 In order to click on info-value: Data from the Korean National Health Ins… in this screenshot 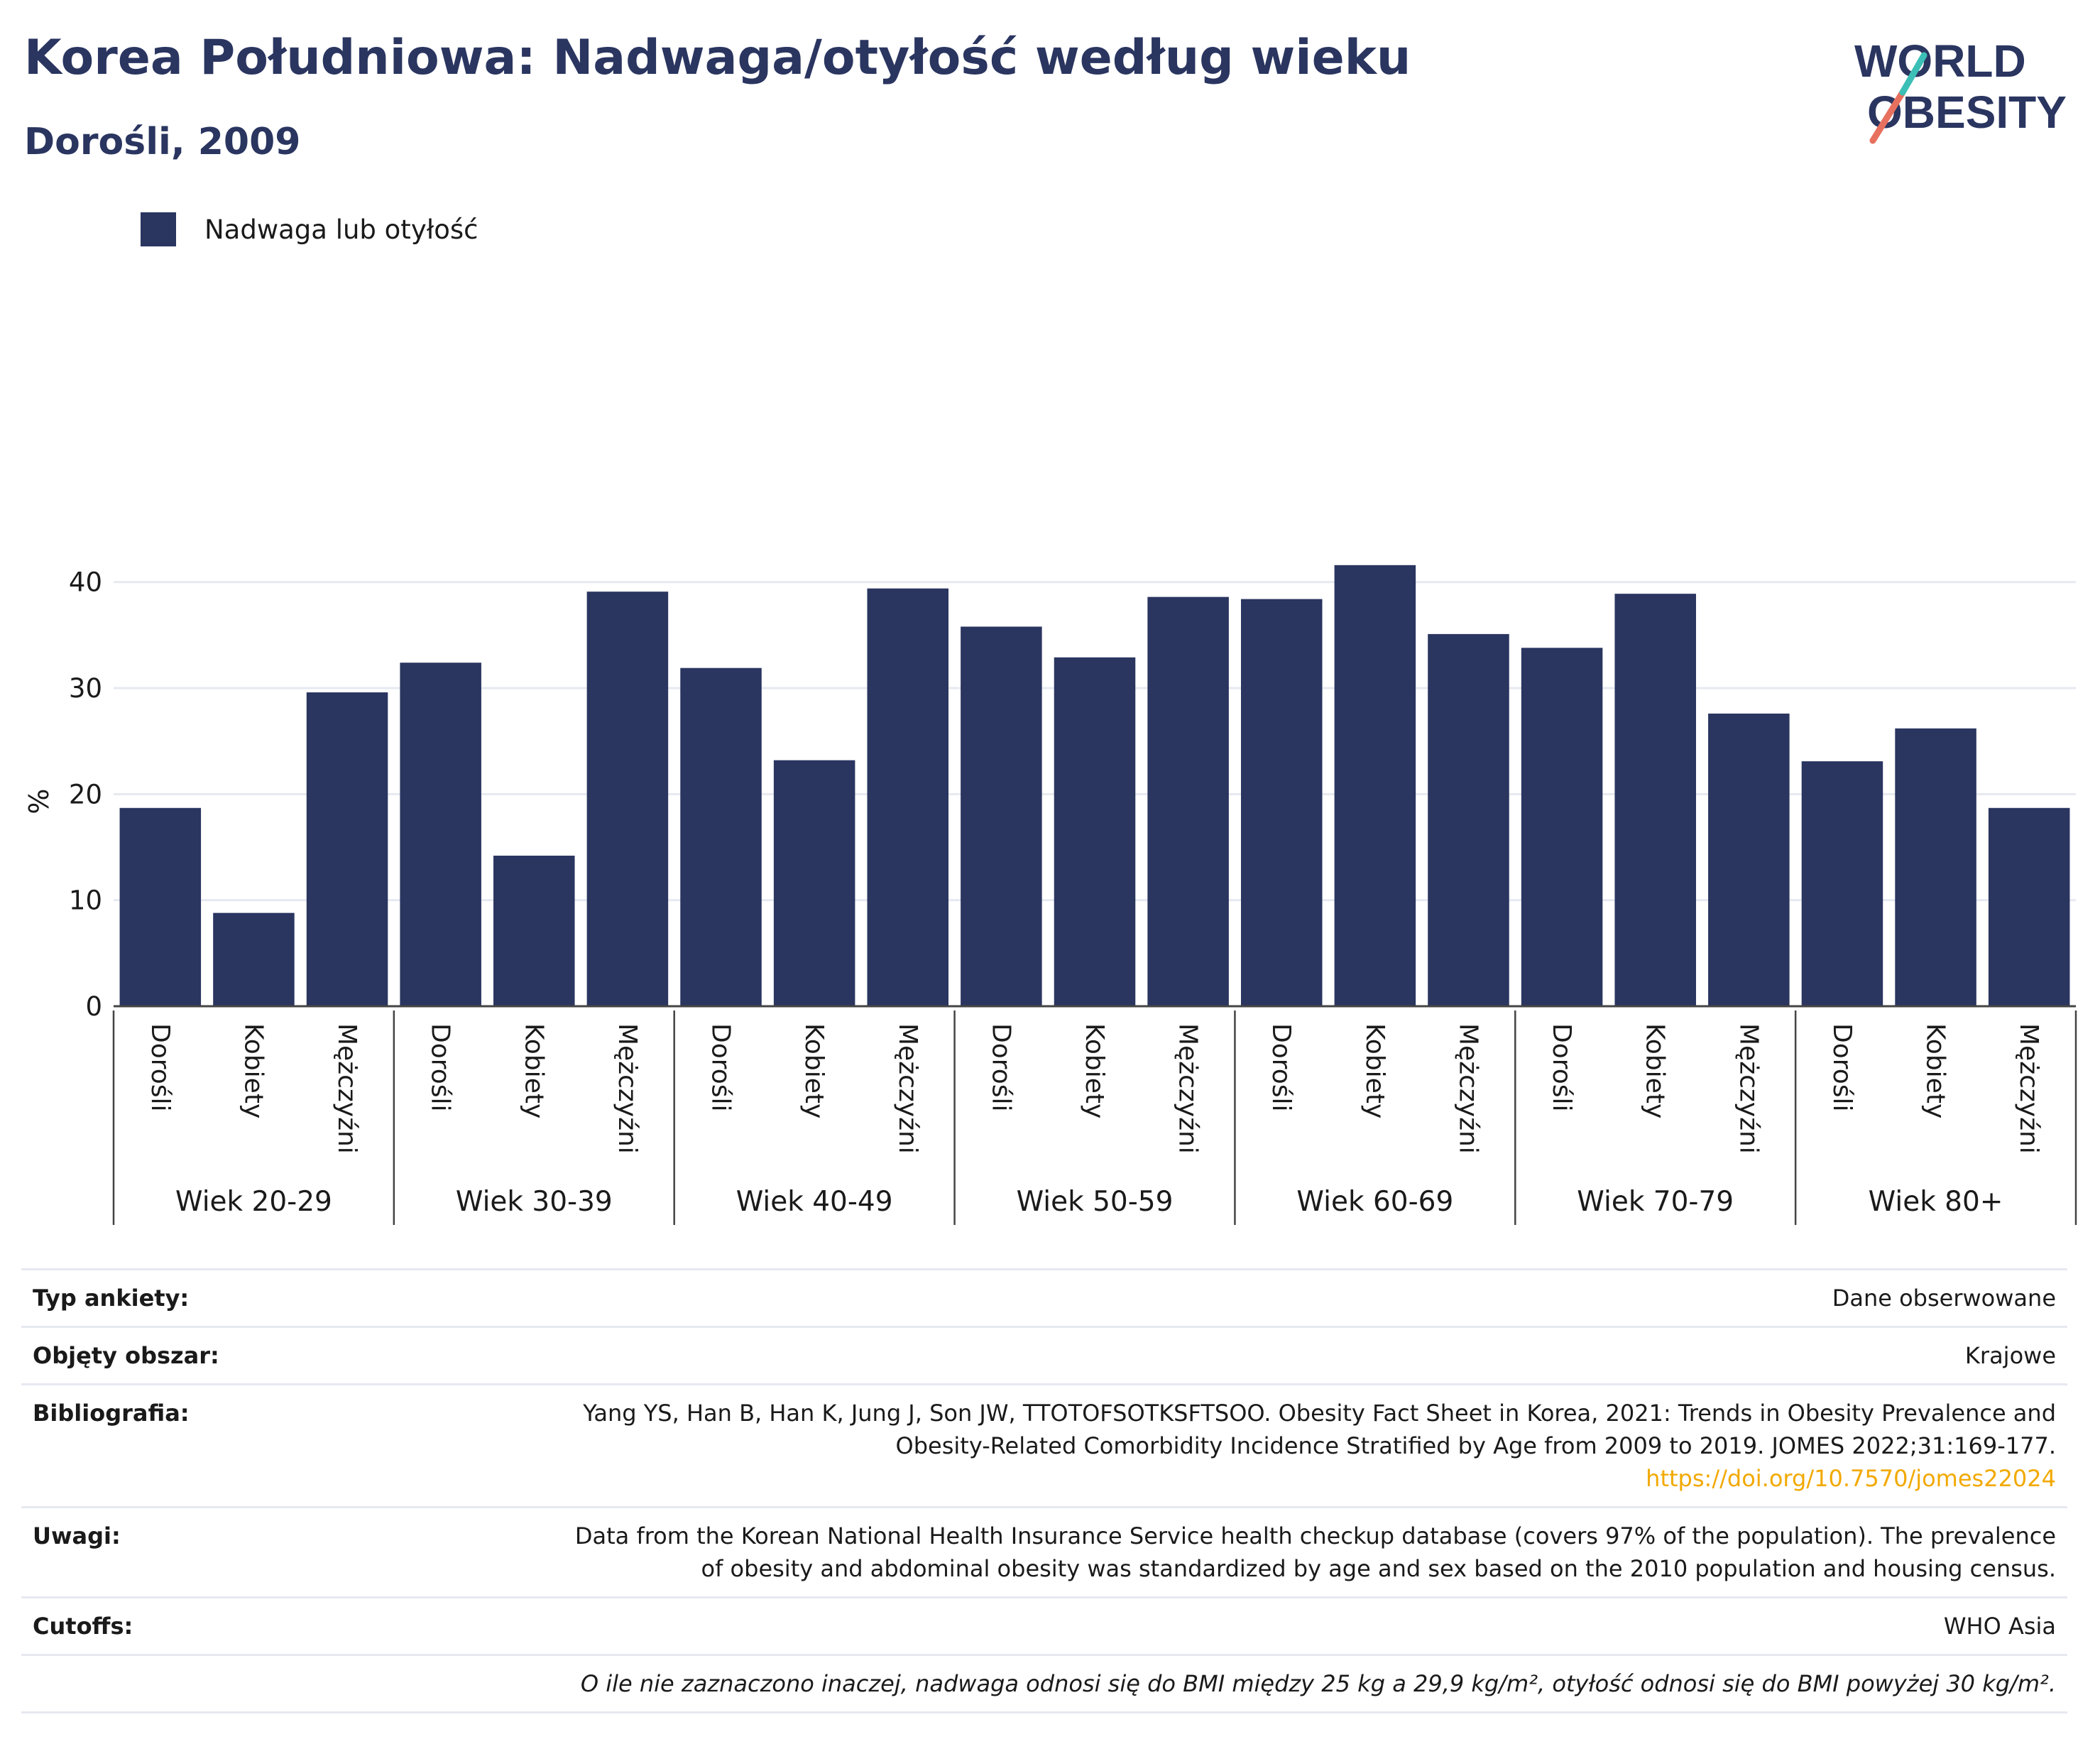, I will do `click(1315, 1552)`.